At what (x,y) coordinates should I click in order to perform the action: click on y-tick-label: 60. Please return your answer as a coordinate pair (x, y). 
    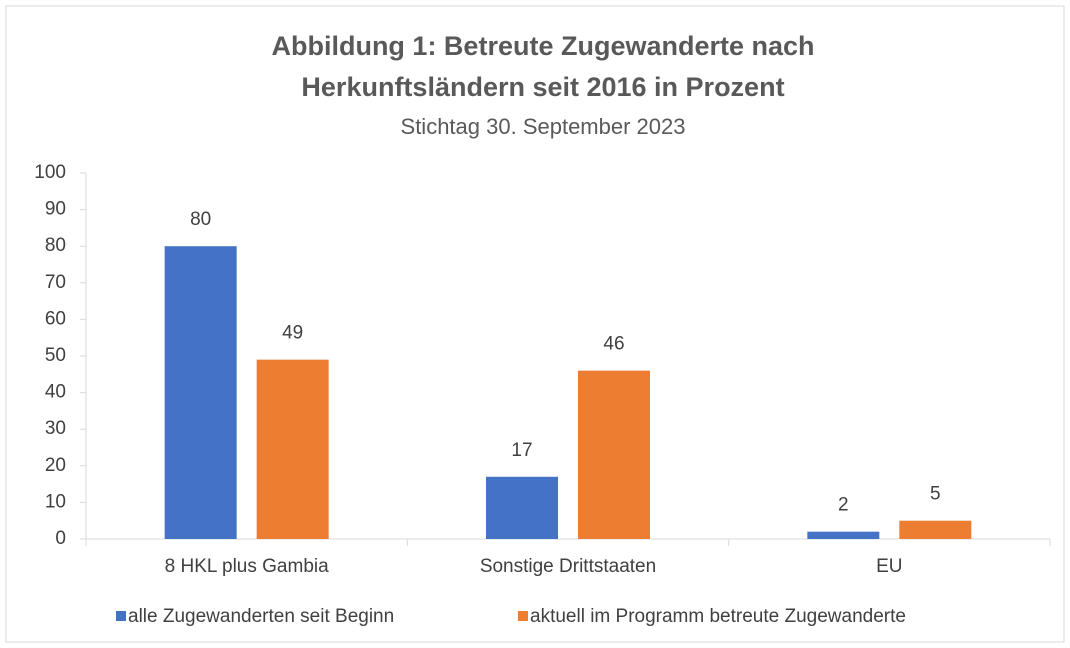
    Looking at the image, I should click on (55, 318).